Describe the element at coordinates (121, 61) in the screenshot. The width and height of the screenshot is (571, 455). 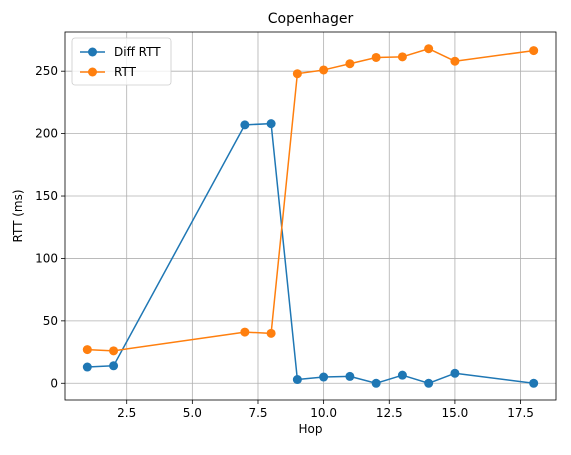
I see `legend: Diff RTT RTT` at that location.